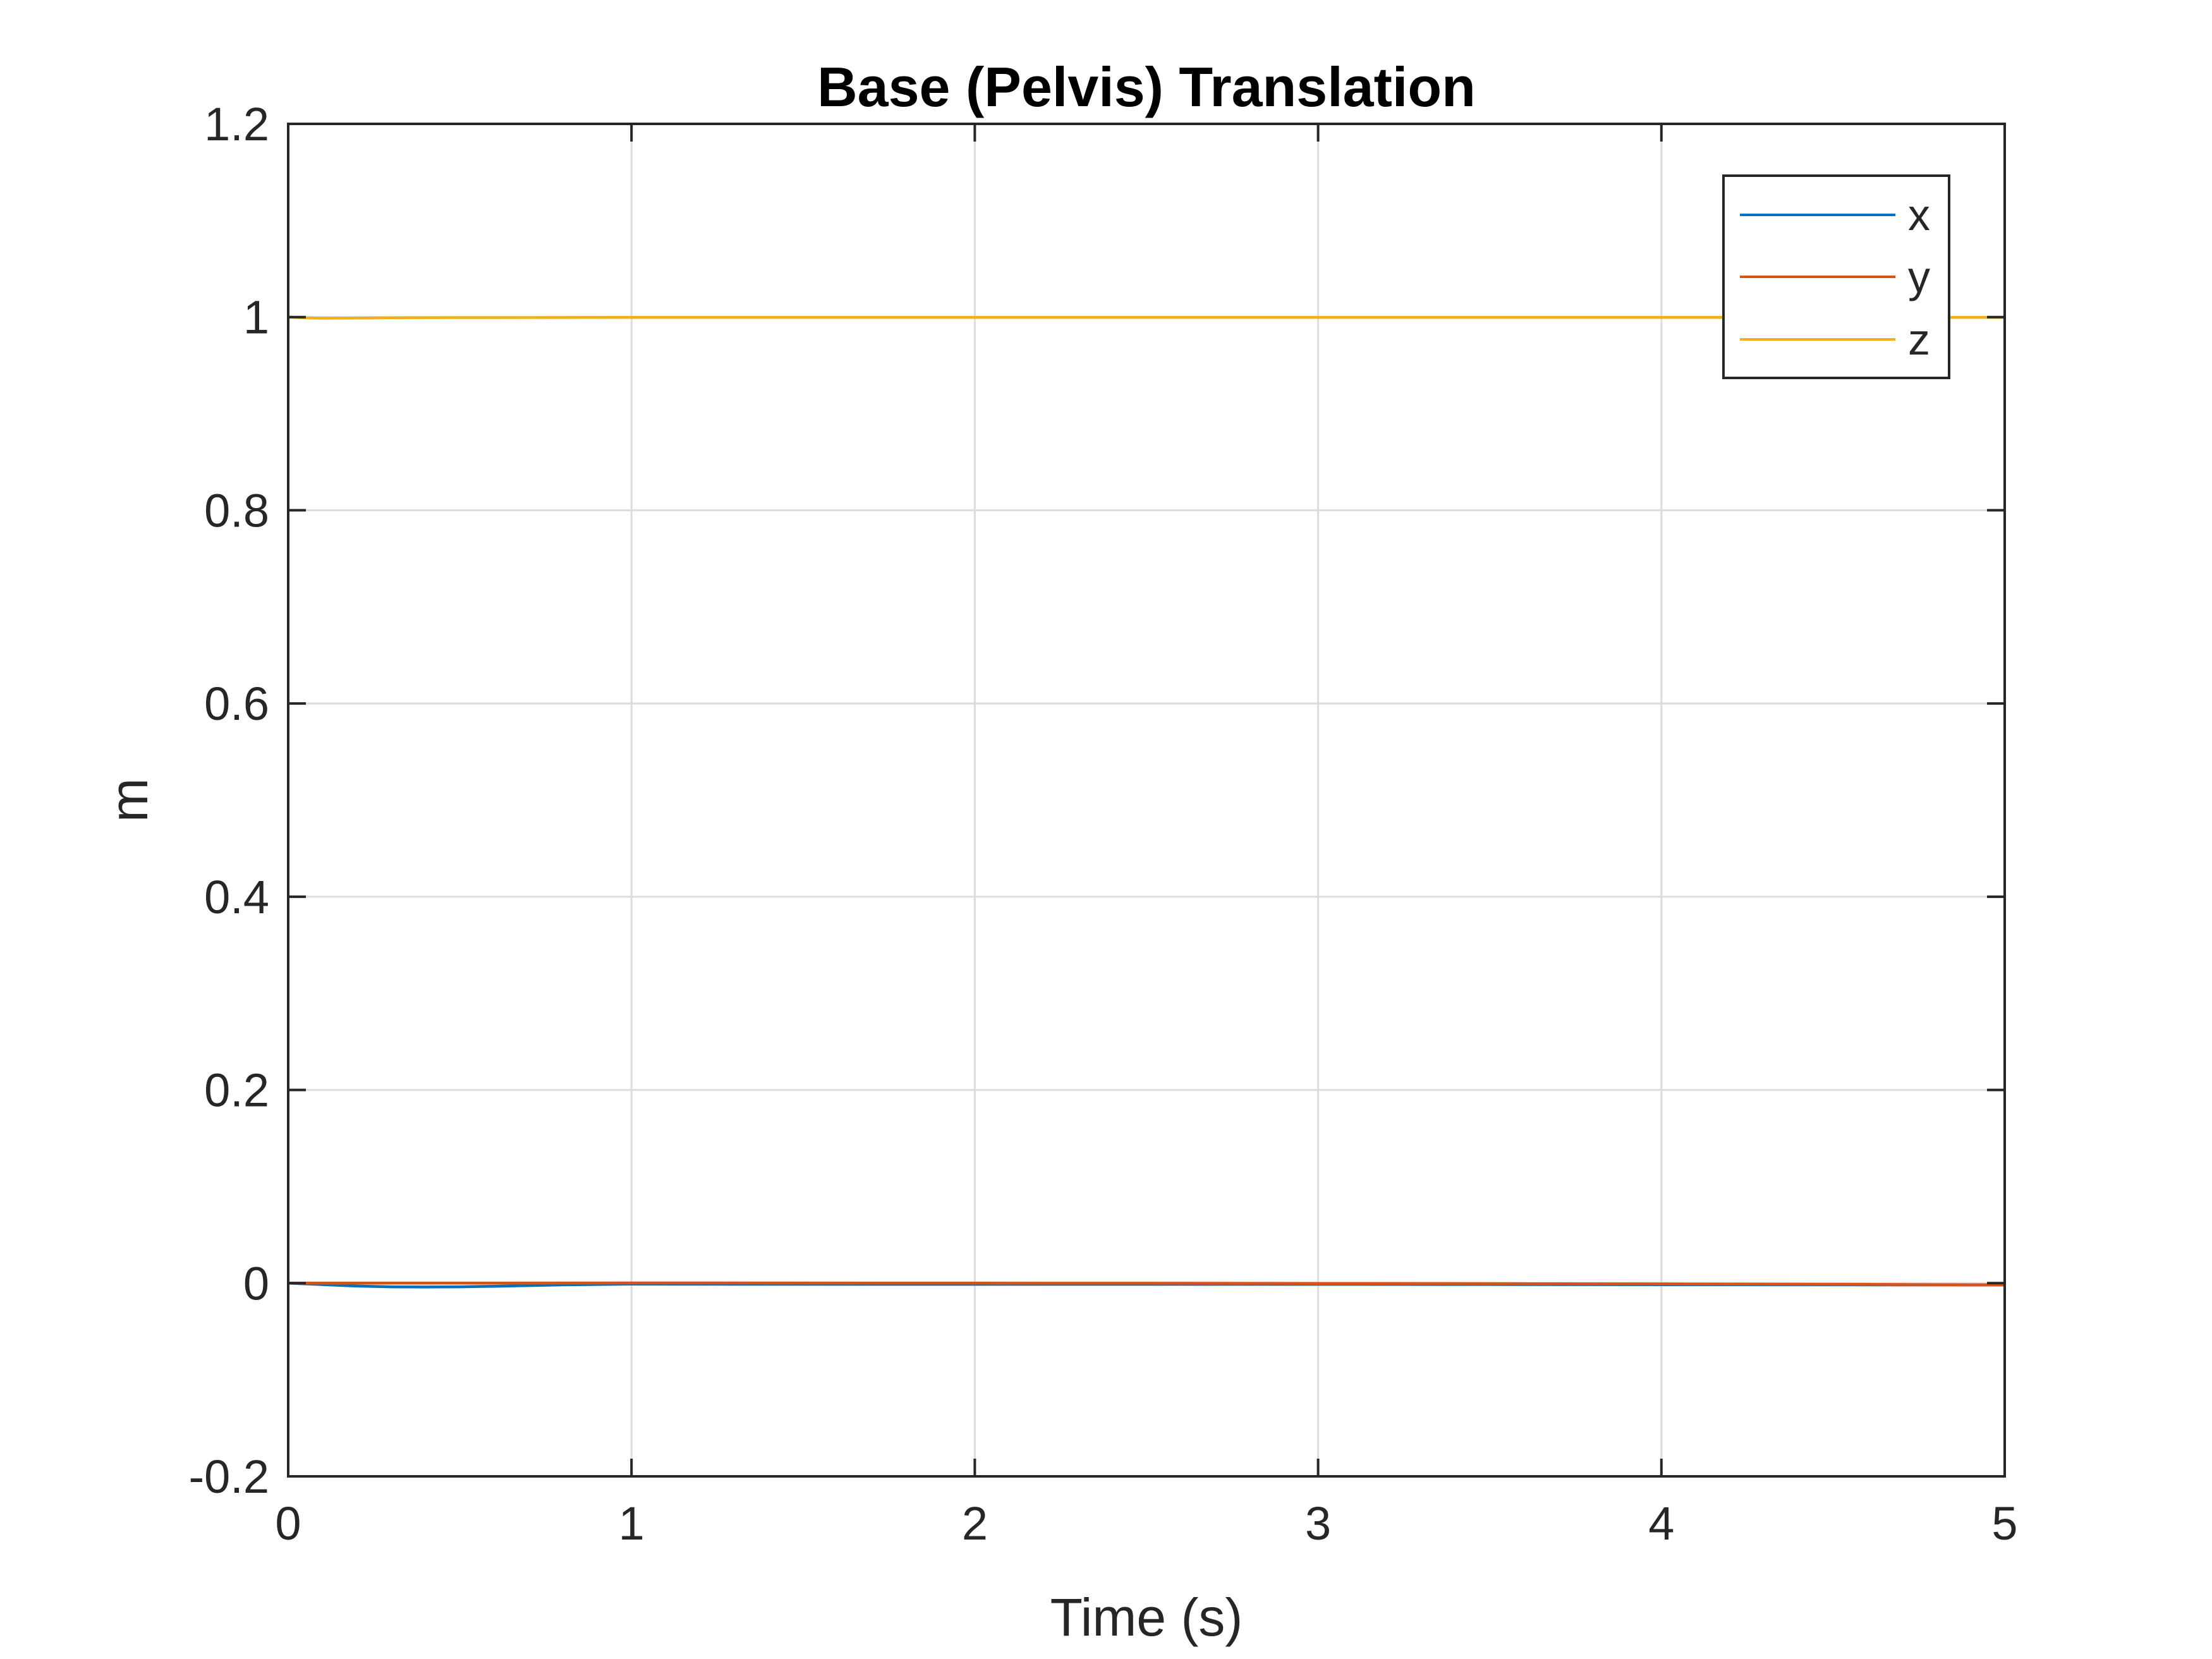  I want to click on chart-title: Base (Pelvis) Translation, so click(1146, 87).